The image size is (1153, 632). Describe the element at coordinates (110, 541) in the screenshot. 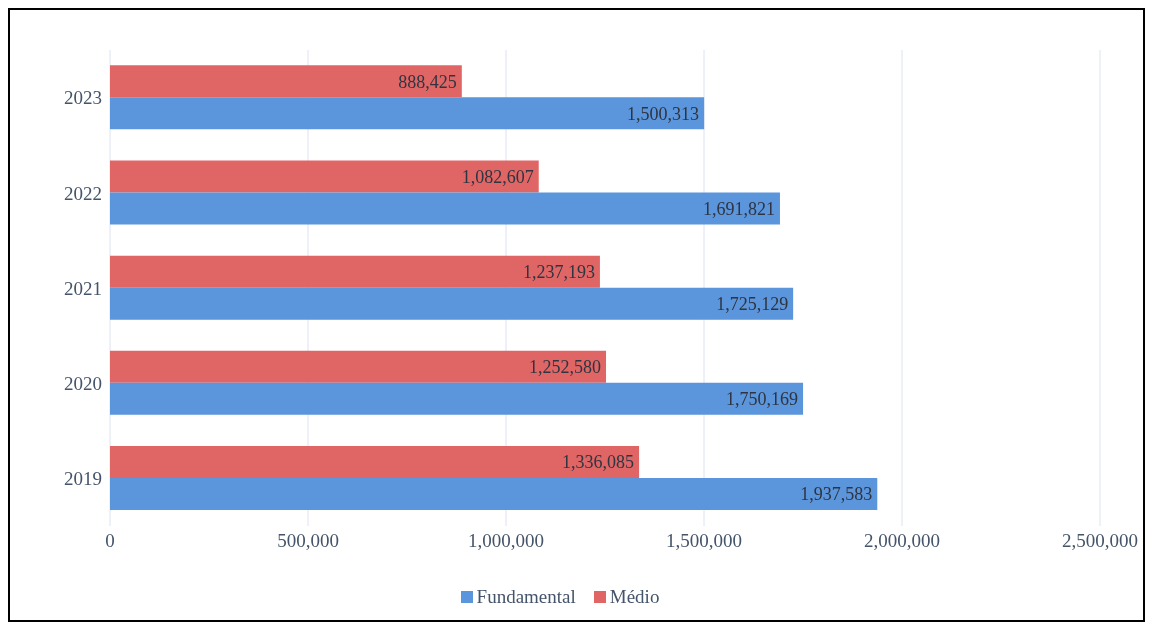

I see `x-tick-label: 0` at that location.